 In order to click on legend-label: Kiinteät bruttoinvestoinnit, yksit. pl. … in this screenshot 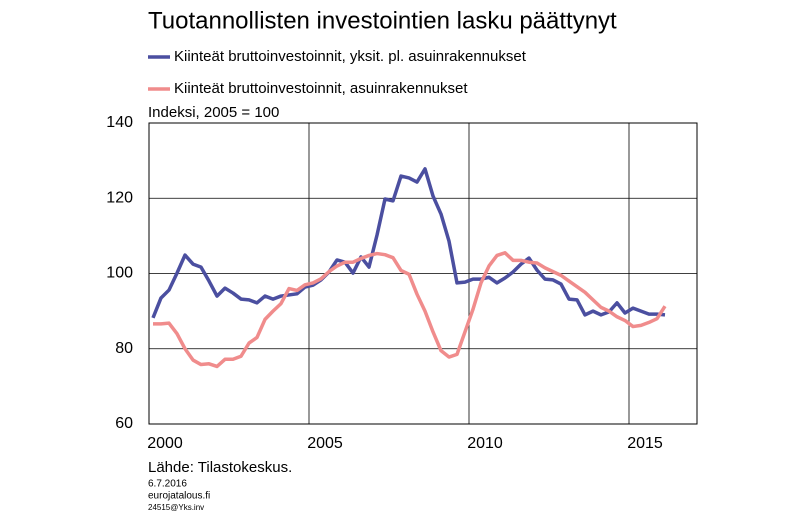, I will do `click(350, 56)`.